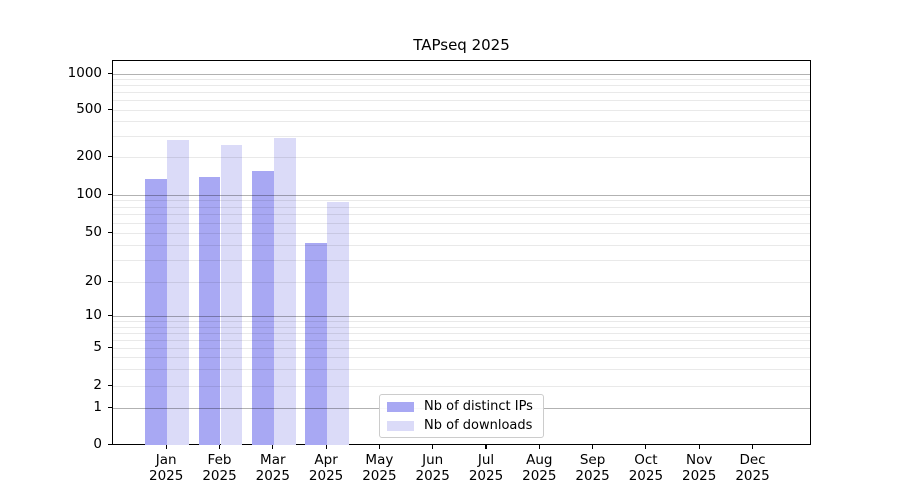 This screenshot has height=500, width=900. What do you see at coordinates (478, 406) in the screenshot?
I see `legend-label-distinct-ips: Nb of distinct IPs` at bounding box center [478, 406].